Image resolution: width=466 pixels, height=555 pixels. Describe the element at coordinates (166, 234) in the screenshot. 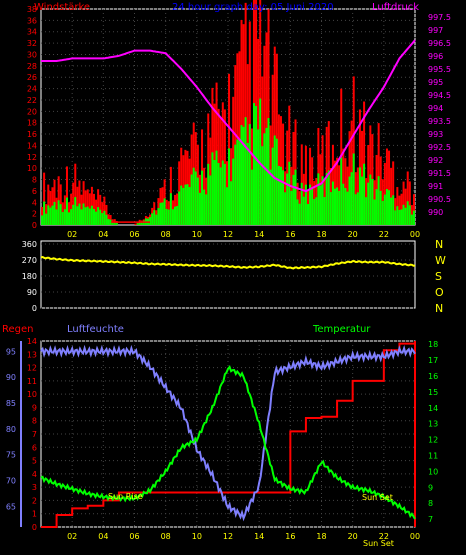

I see `wind-x-tick: 08` at that location.